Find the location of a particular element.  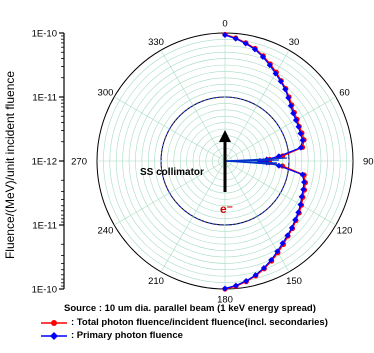

y-axis-title-wrap: Fluence/(MeV)/unit incident fluence is located at coordinates (10, 165).